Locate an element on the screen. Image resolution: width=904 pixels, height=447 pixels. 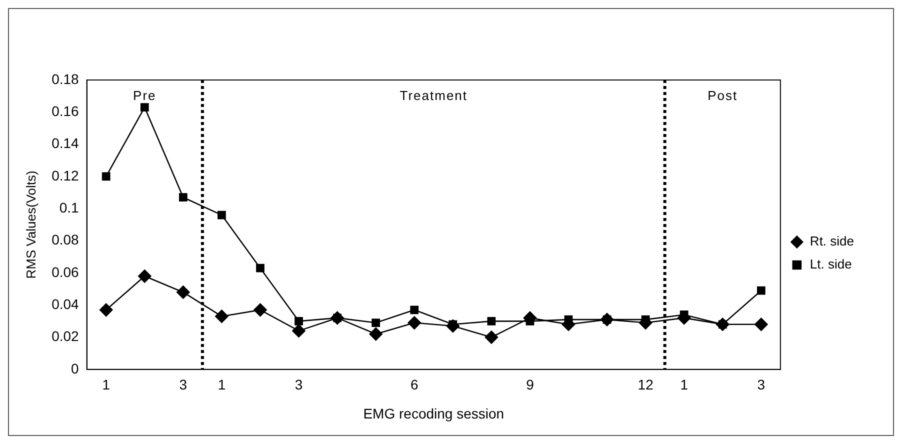
y-tick-label: 0.12 is located at coordinates (66, 175).